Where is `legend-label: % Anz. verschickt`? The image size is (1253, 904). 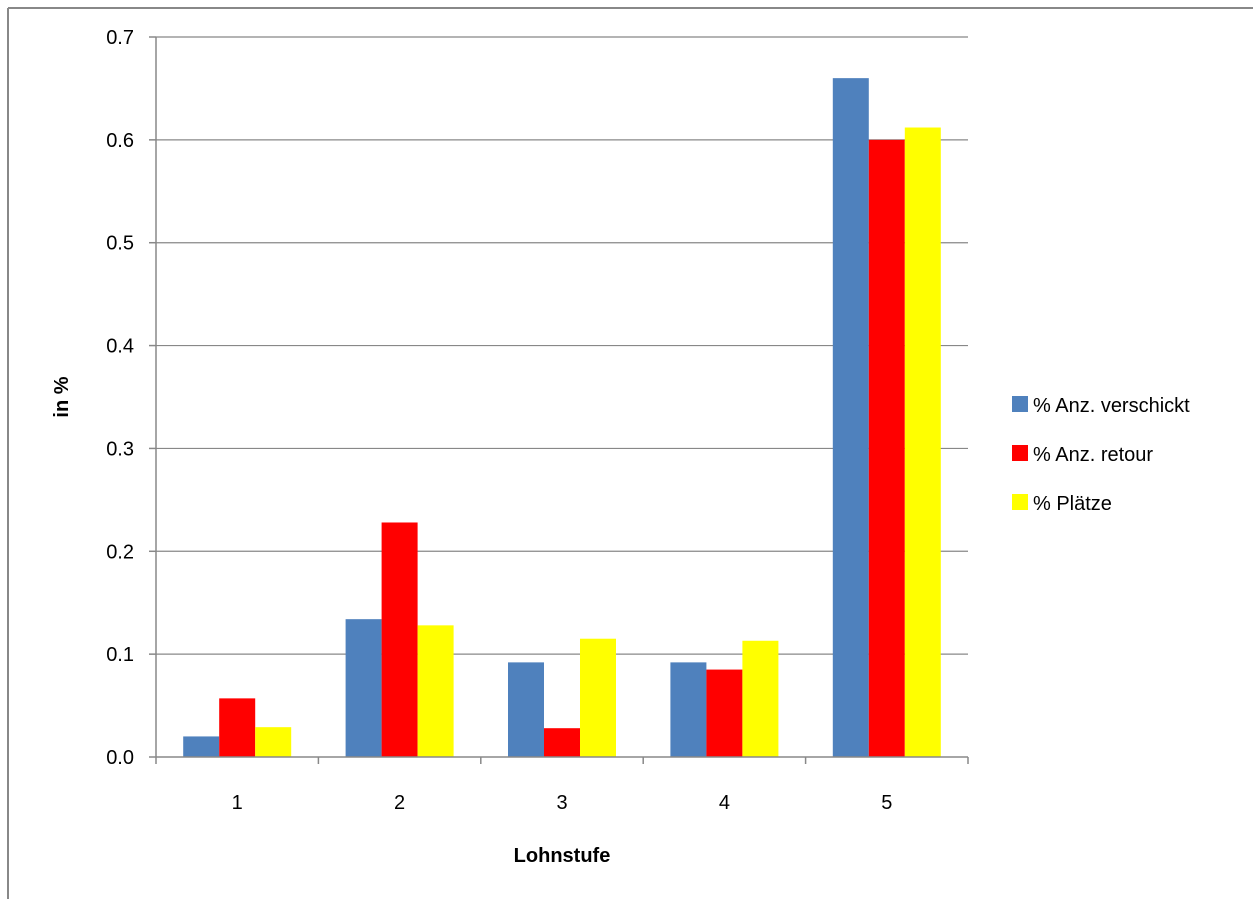 legend-label: % Anz. verschickt is located at coordinates (1111, 406).